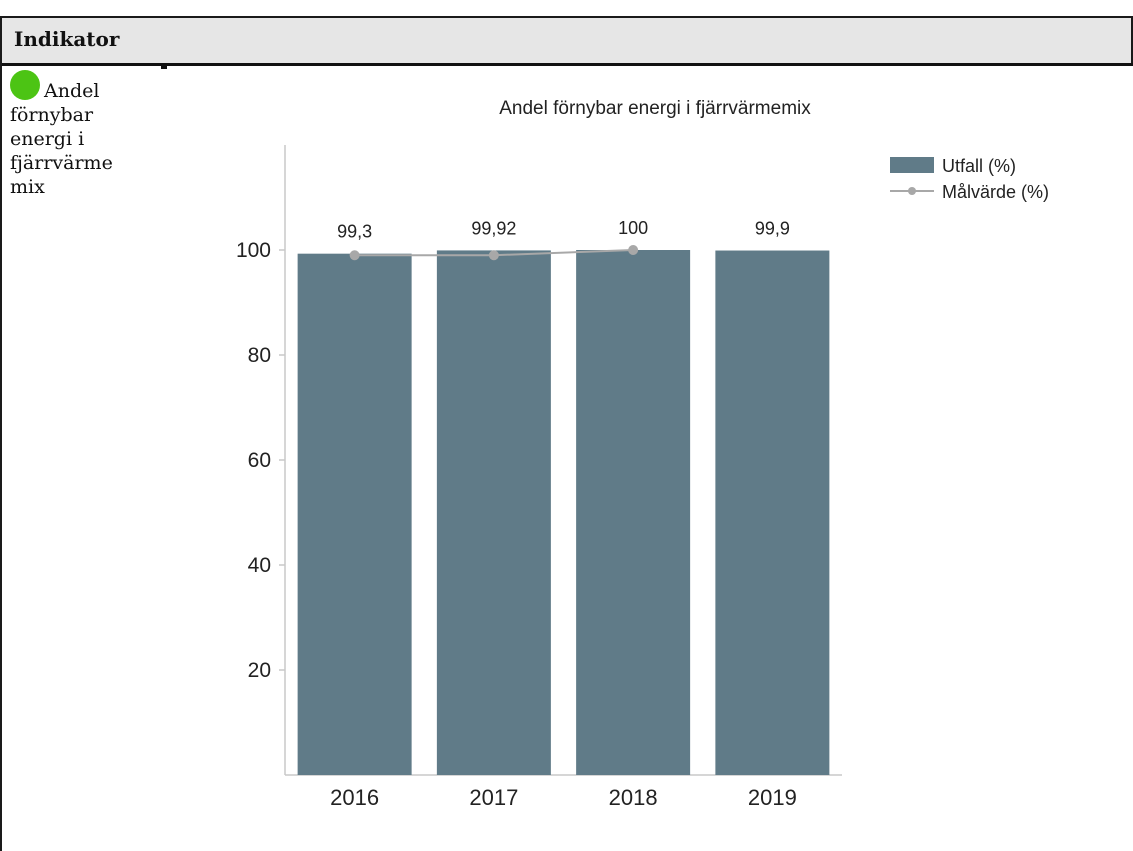 Image resolution: width=1133 pixels, height=851 pixels. What do you see at coordinates (995, 192) in the screenshot?
I see `legend-label-malvarde: Målvärde (%)` at bounding box center [995, 192].